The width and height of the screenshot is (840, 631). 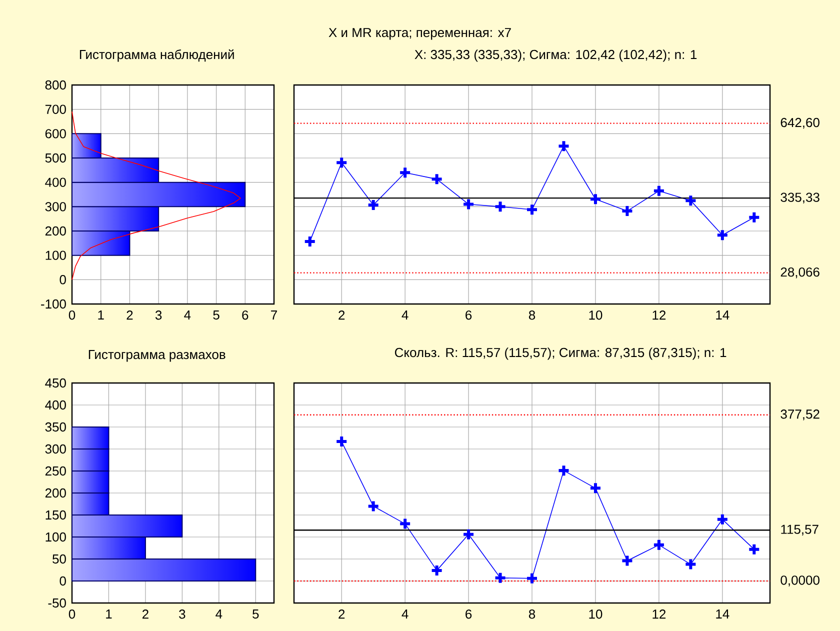 I want to click on y-tick-label: 600, so click(x=55, y=133).